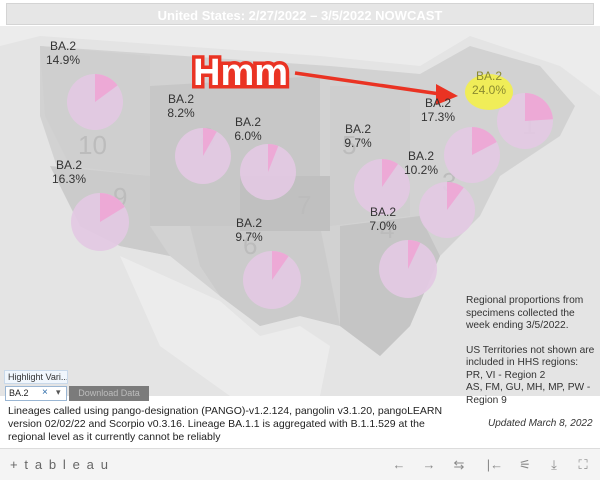  I want to click on region-2-pie-ba2-slice, so click(484, 141).